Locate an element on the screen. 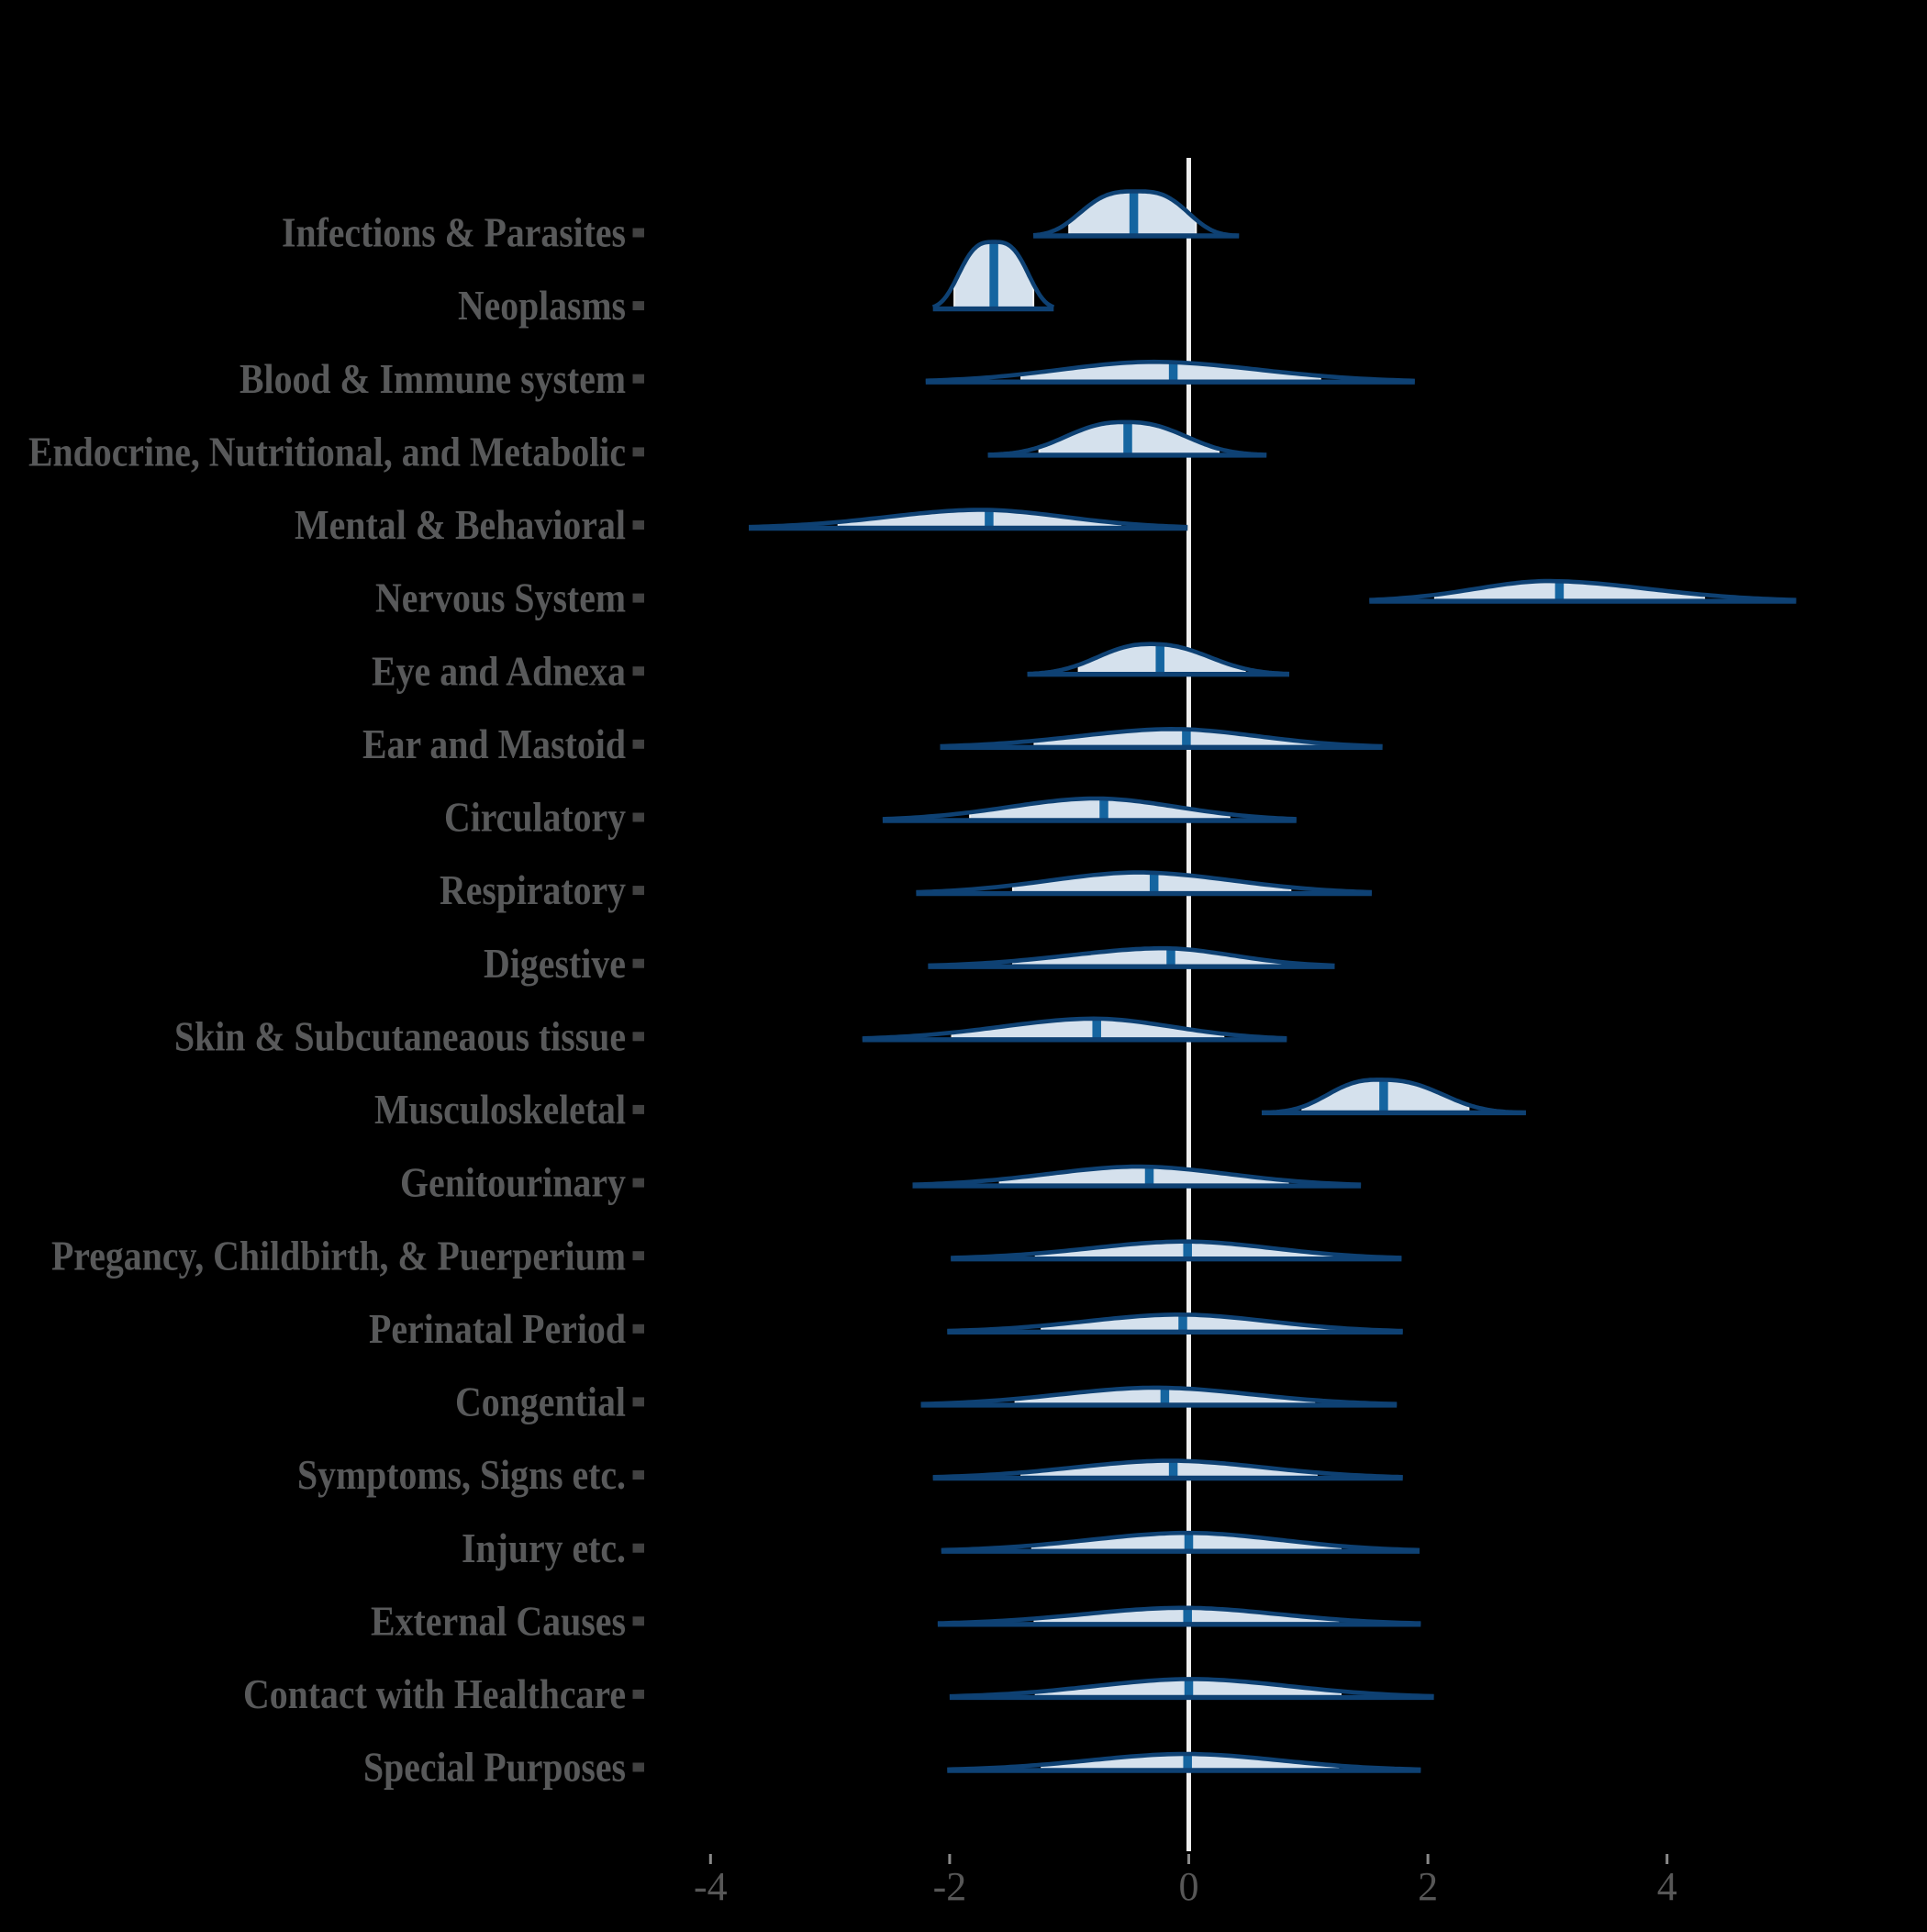  svg-text: Blood & Immune system is located at coordinates (432, 378).